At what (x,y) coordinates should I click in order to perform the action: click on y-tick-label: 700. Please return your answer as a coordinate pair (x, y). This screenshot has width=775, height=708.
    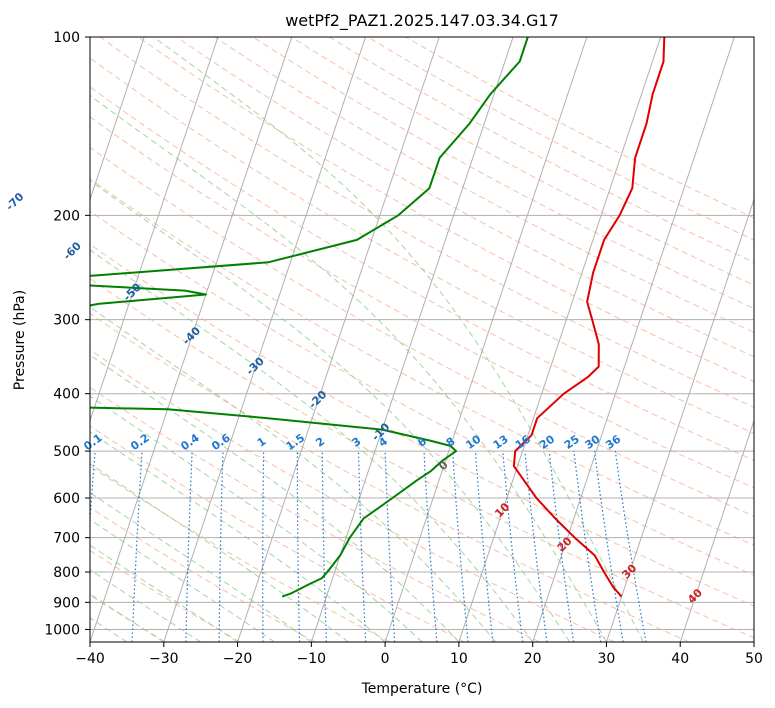
    Looking at the image, I should click on (66, 539).